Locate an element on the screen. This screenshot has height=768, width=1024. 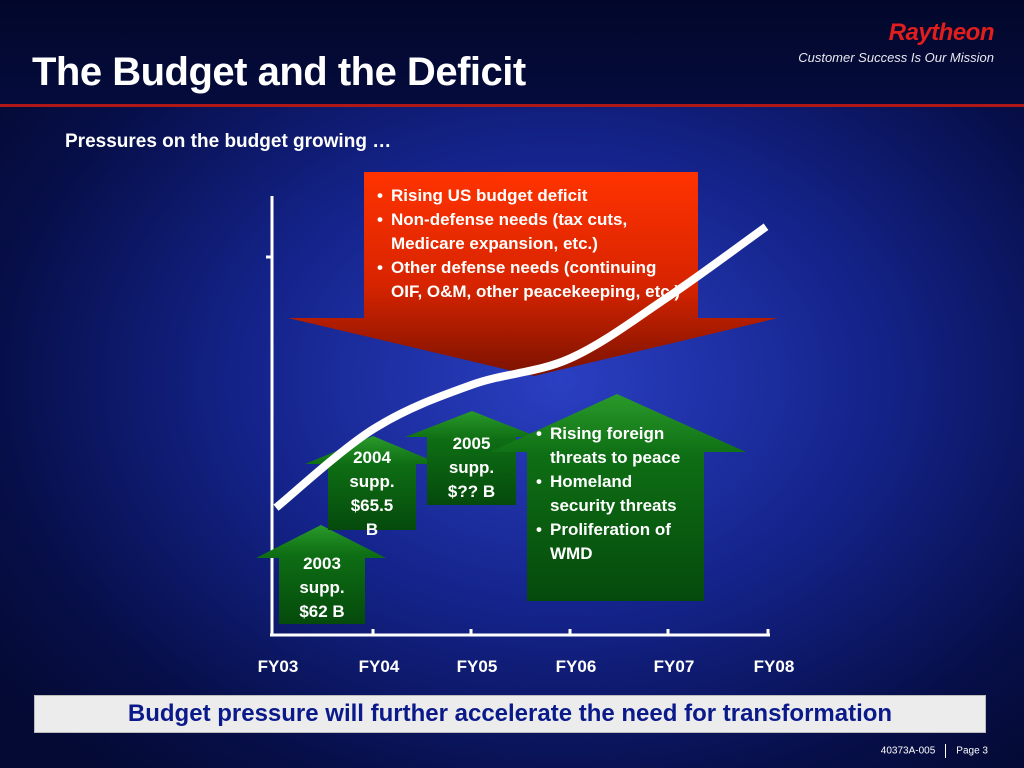
footer-divider is located at coordinates (946, 751).